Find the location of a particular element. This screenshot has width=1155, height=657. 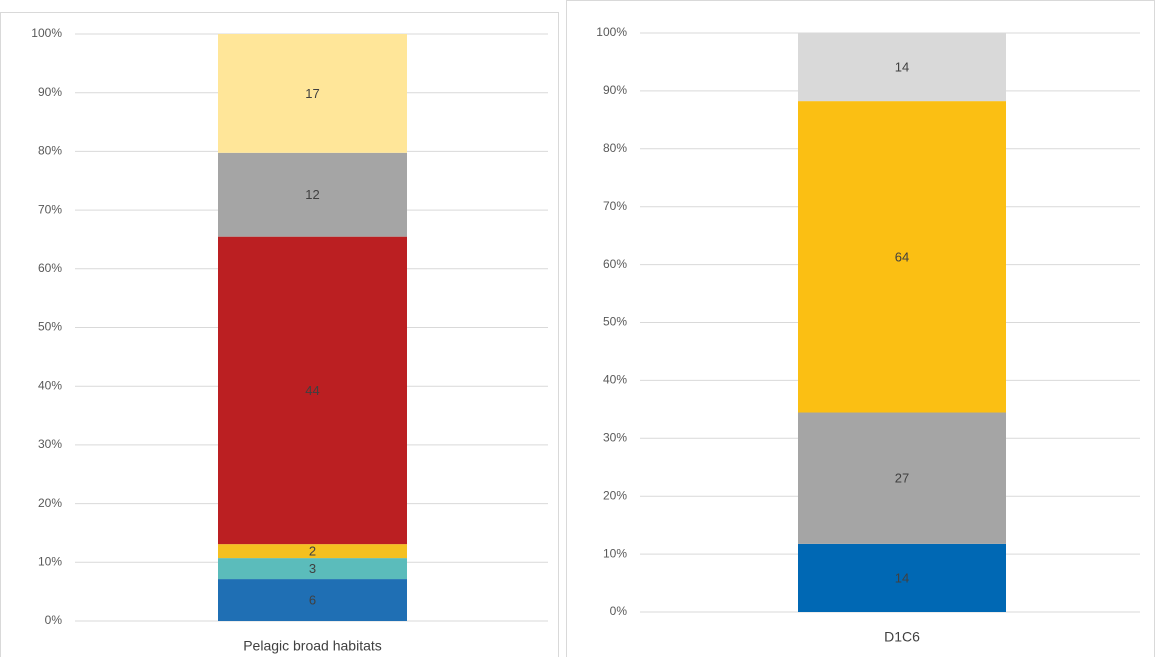

data-label: 64 is located at coordinates (902, 256).